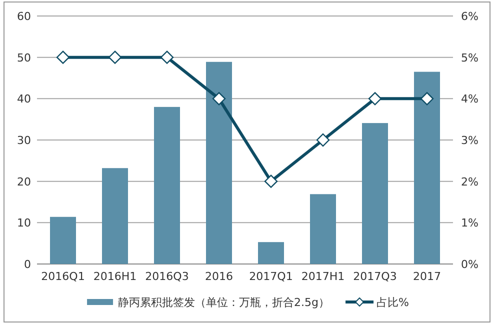 The width and height of the screenshot is (496, 328). I want to click on y-tick-label: 40, so click(24, 99).